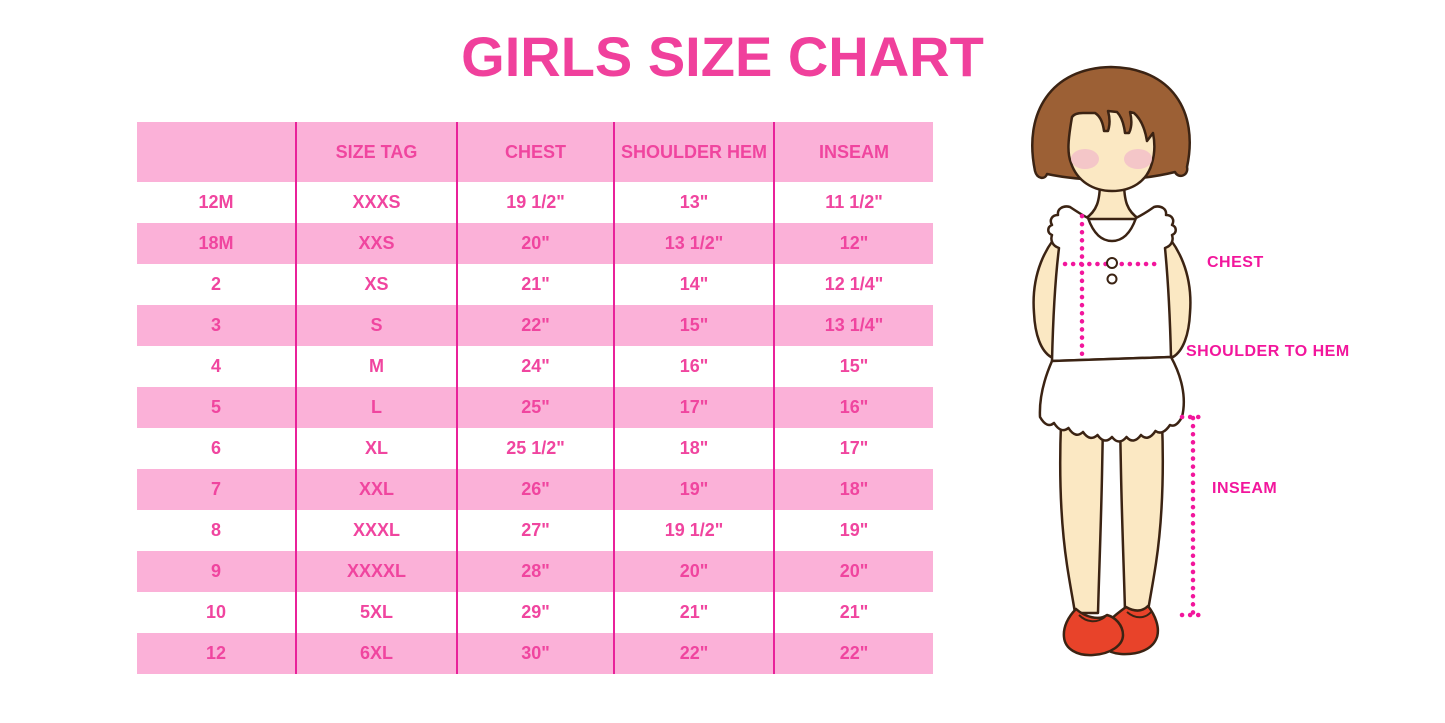  What do you see at coordinates (217, 612) in the screenshot?
I see `table-cell: 10` at bounding box center [217, 612].